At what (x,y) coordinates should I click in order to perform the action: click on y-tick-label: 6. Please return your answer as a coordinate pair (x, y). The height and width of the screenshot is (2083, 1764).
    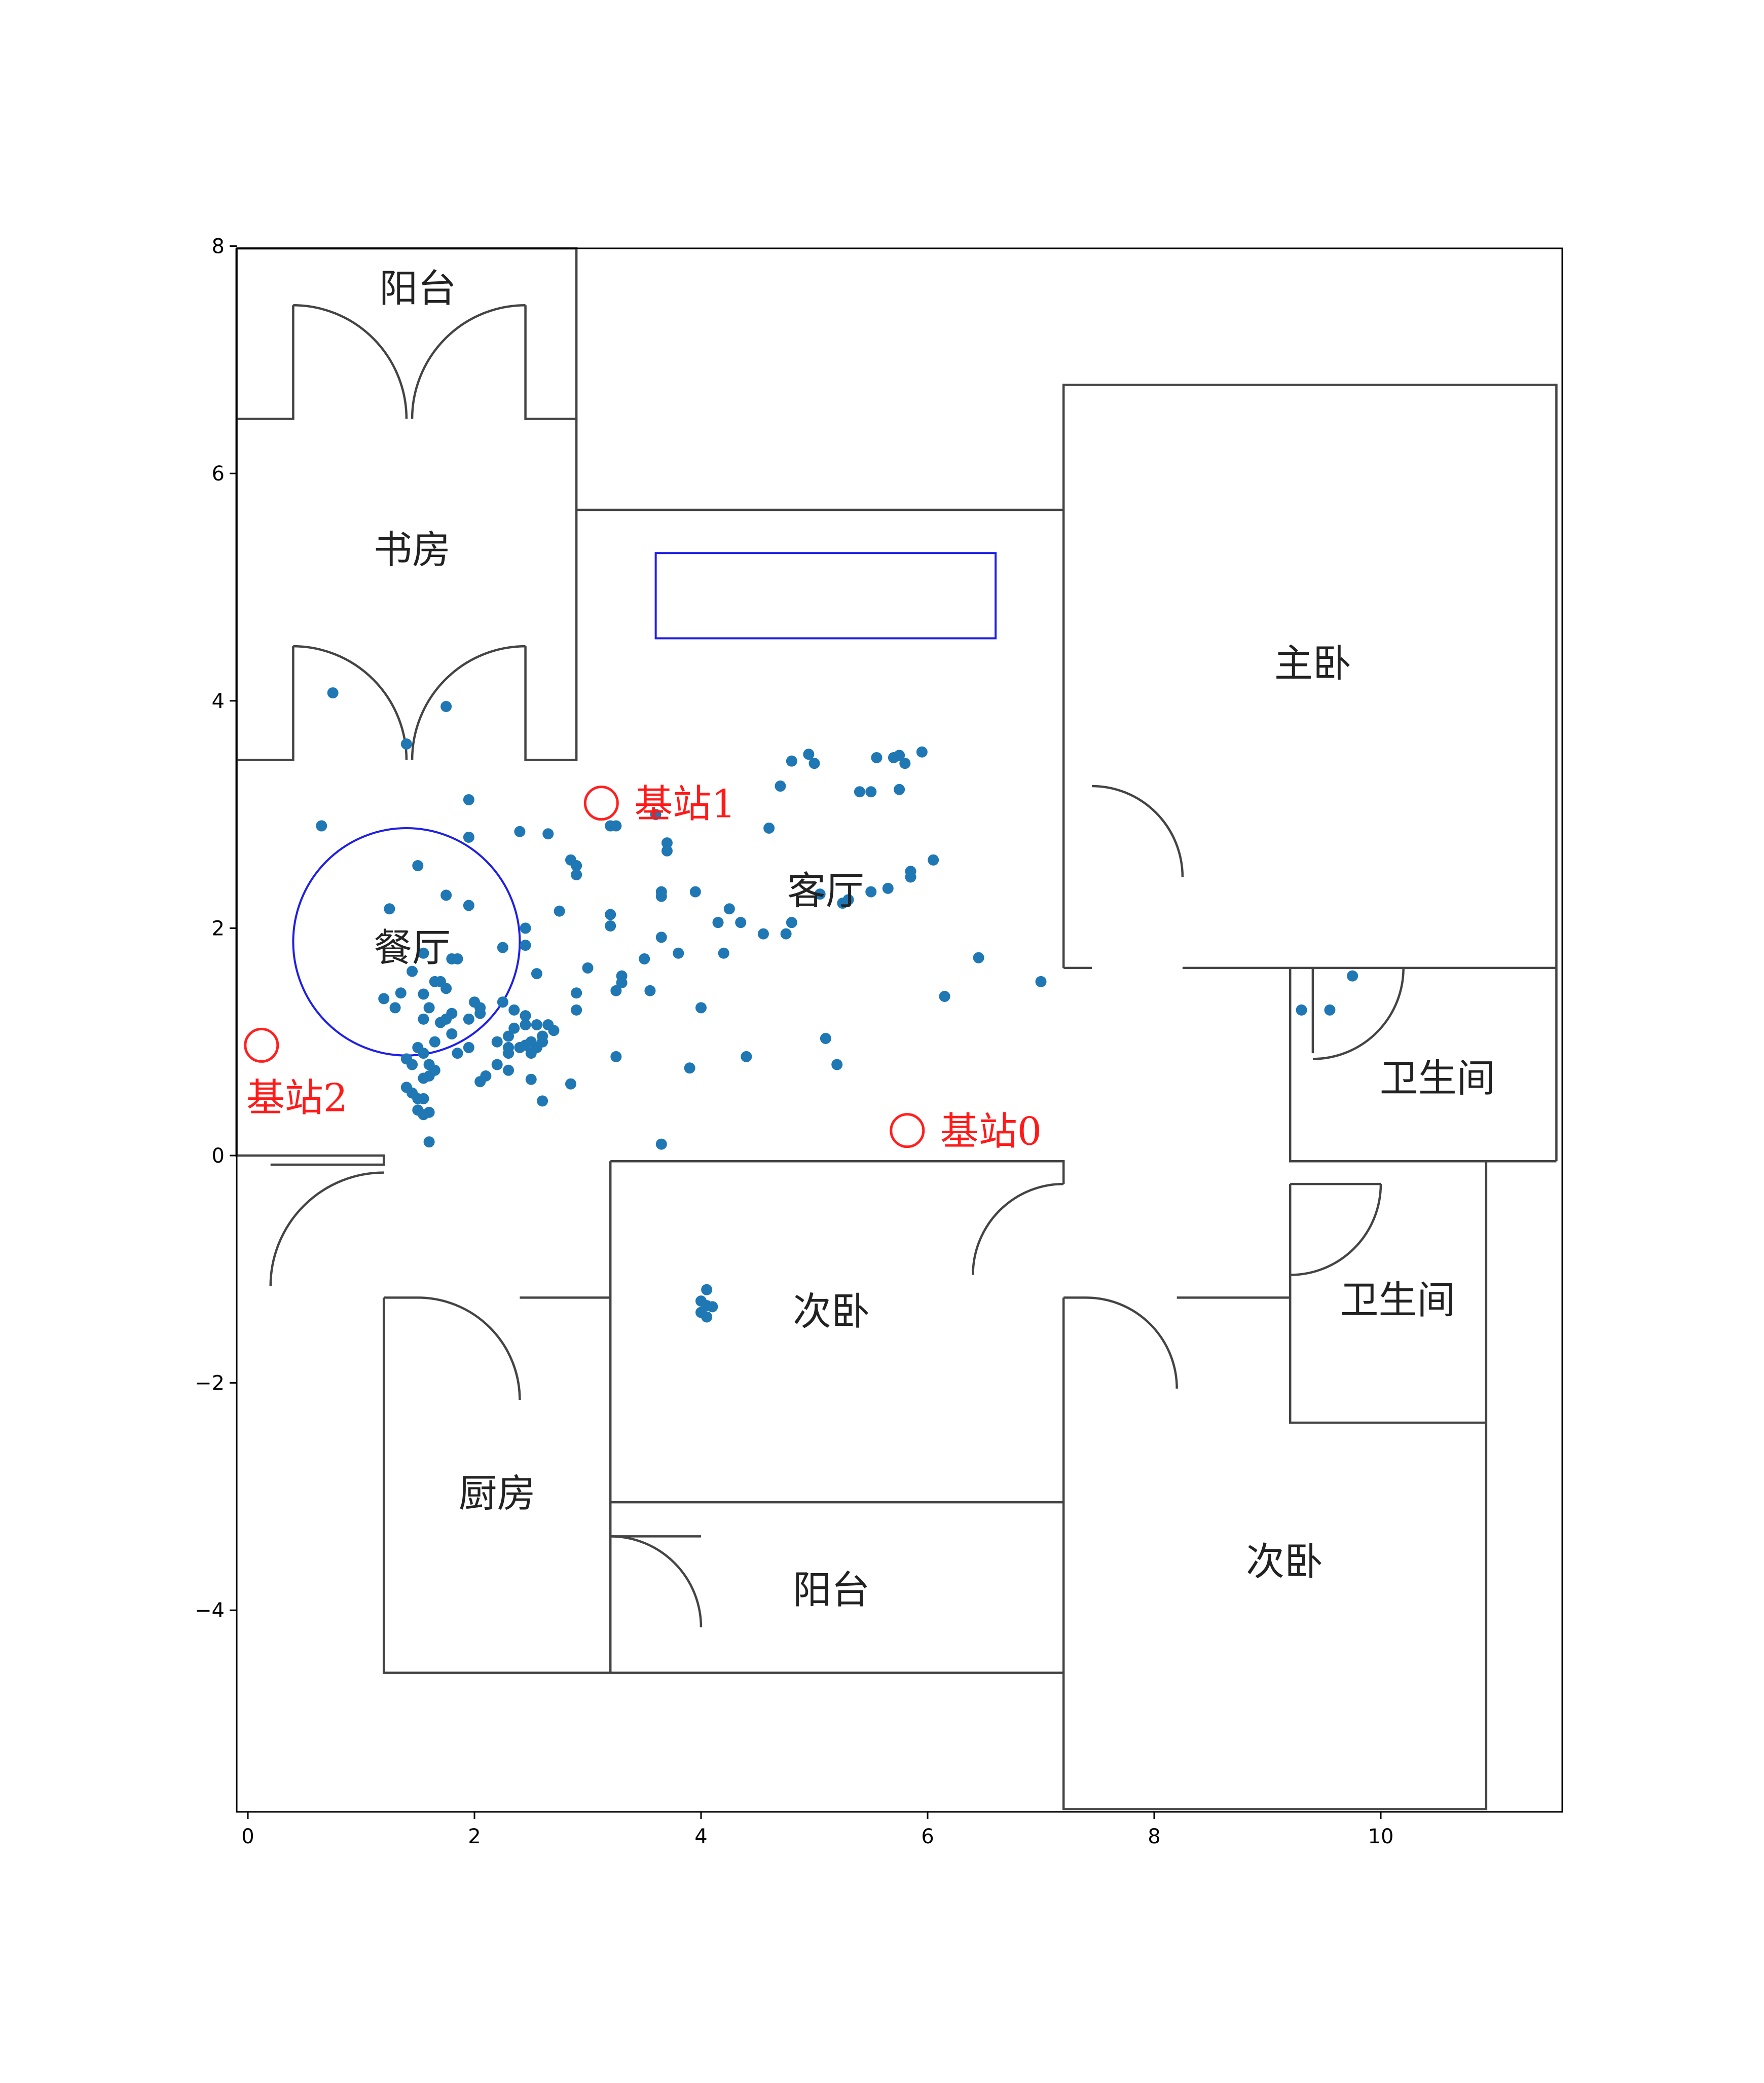
    Looking at the image, I should click on (218, 474).